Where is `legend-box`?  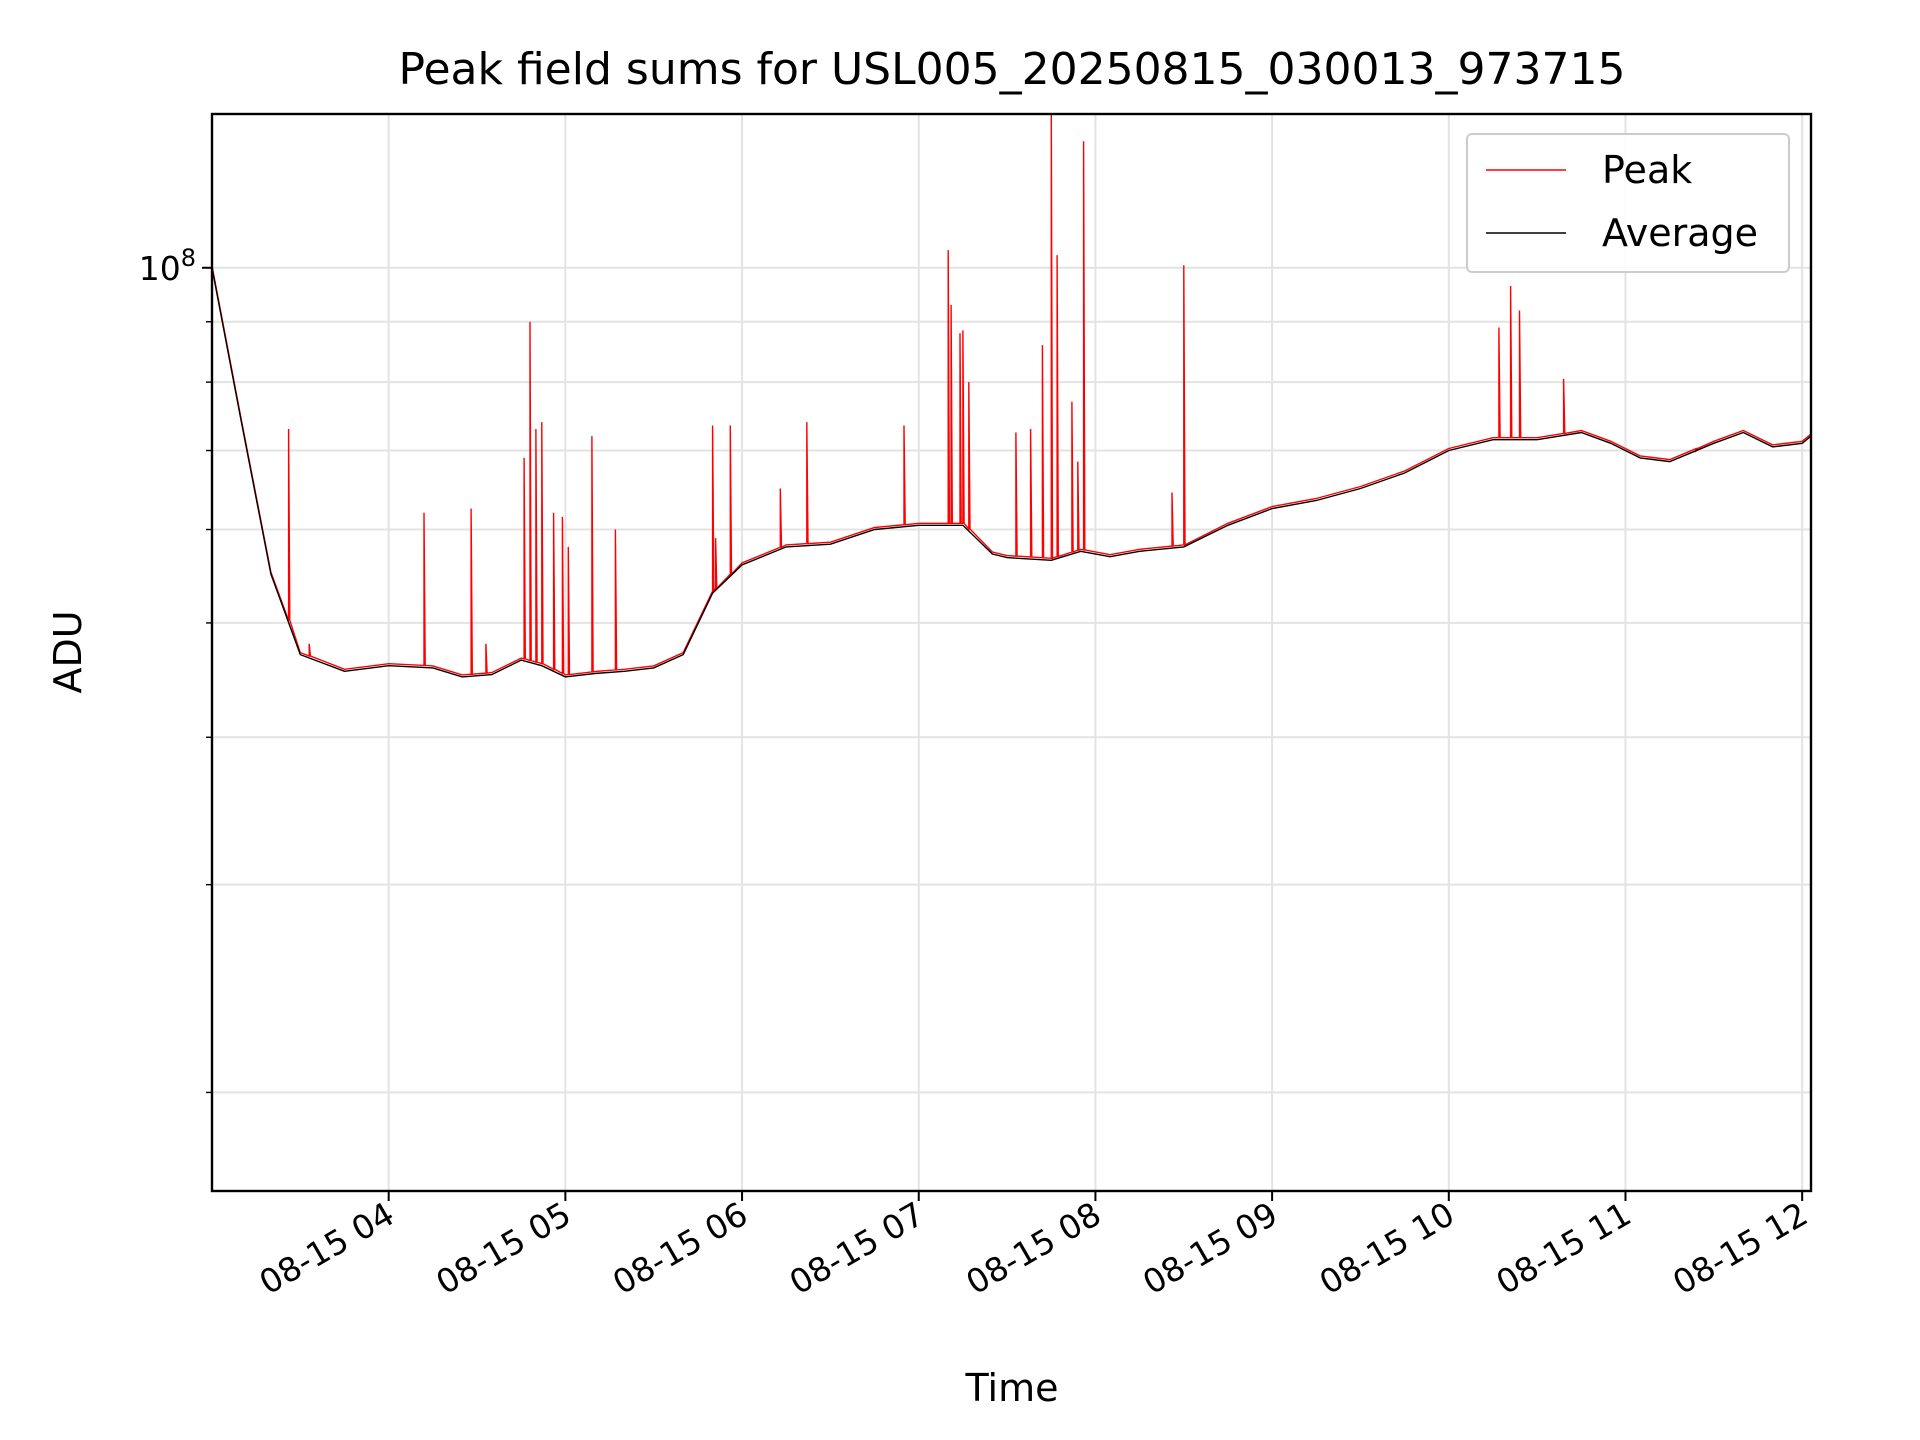
legend-box is located at coordinates (1628, 203).